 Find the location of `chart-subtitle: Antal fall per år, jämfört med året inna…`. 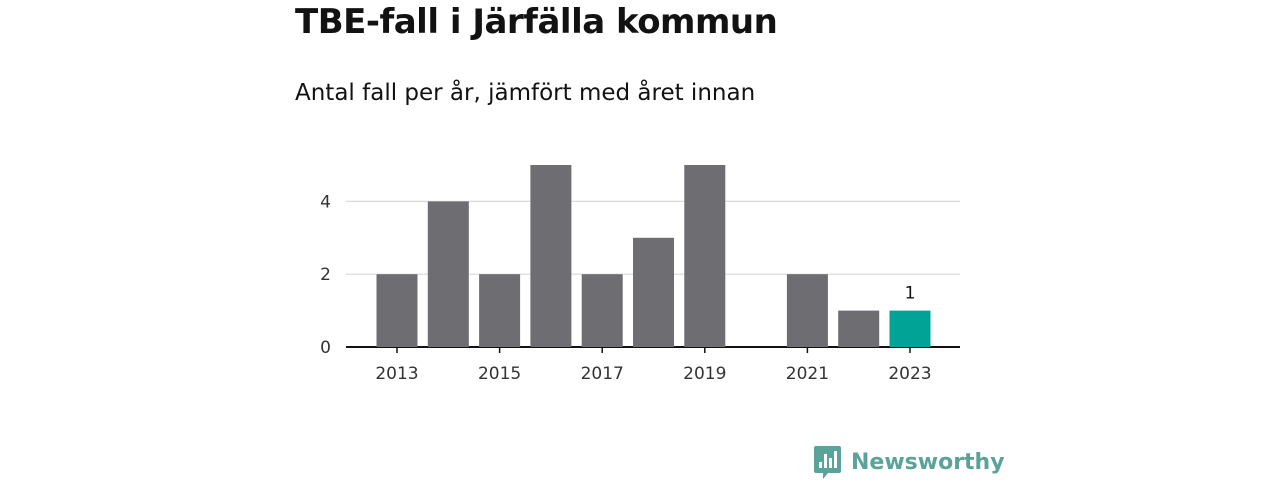

chart-subtitle: Antal fall per år, jämfört med året inna… is located at coordinates (525, 93).